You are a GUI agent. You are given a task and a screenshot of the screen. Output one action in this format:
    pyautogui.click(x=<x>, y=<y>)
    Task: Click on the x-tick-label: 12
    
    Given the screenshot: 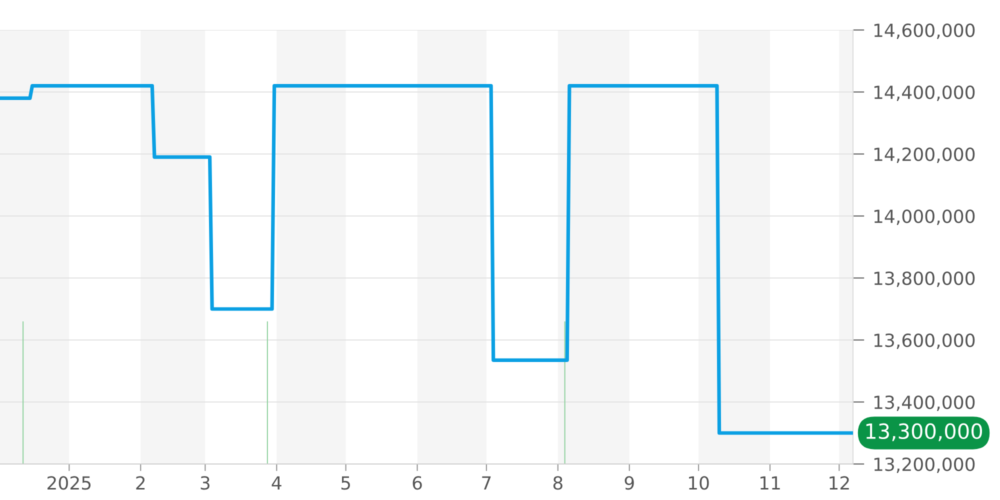 What is the action you would take?
    pyautogui.click(x=839, y=483)
    